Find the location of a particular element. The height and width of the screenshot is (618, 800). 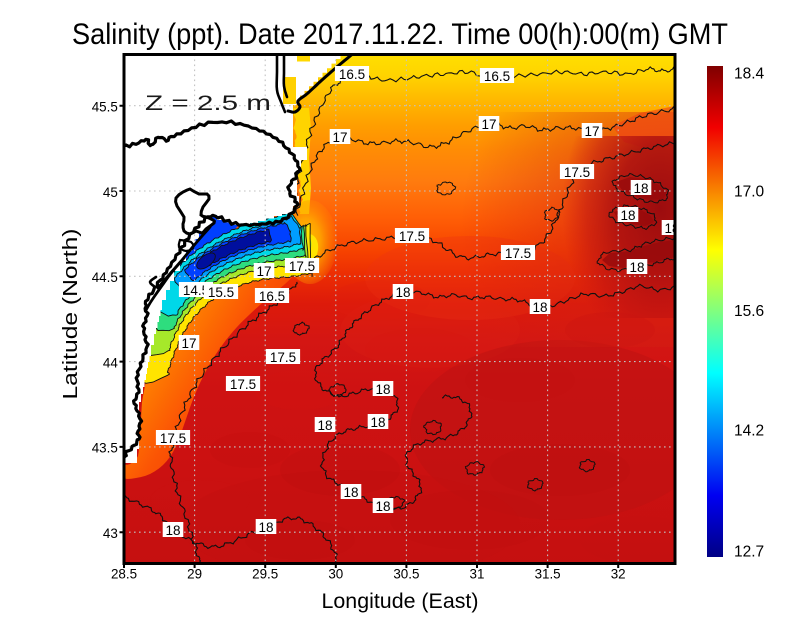

svg-text: Latitude (North) is located at coordinates (71, 314).